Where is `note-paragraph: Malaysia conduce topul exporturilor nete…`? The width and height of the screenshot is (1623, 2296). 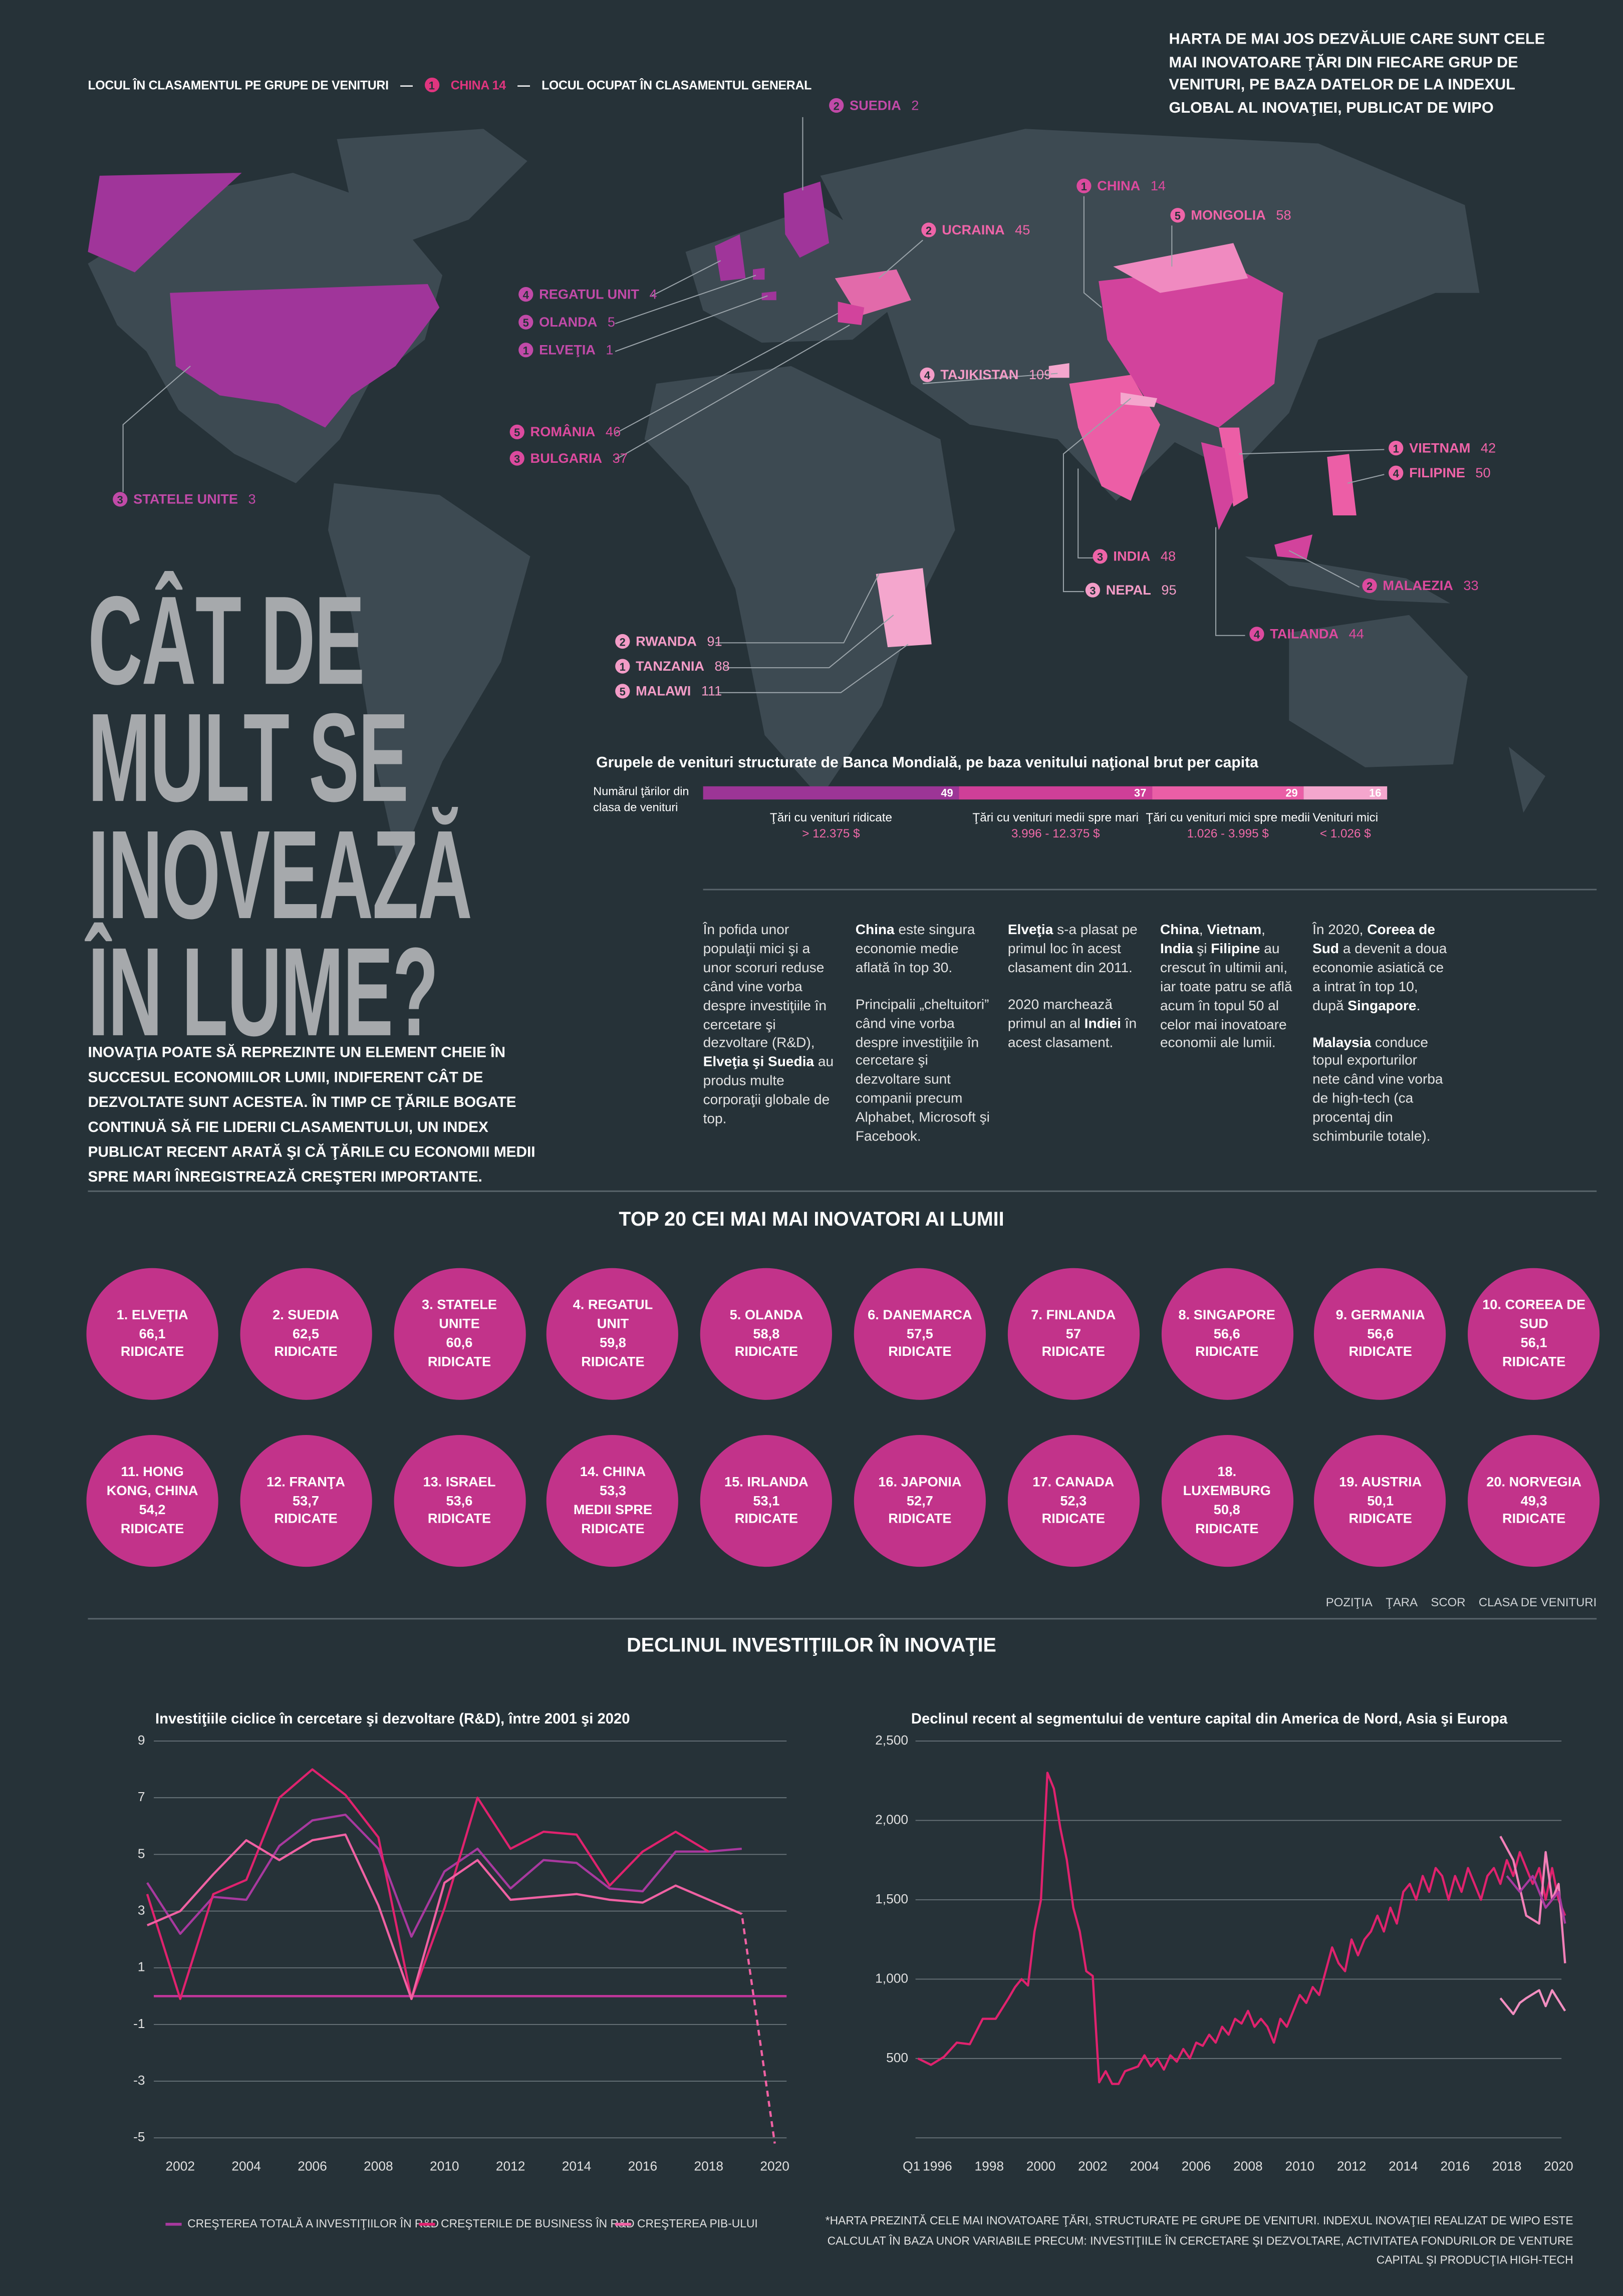 note-paragraph: Malaysia conduce topul exporturilor nete… is located at coordinates (1379, 1091).